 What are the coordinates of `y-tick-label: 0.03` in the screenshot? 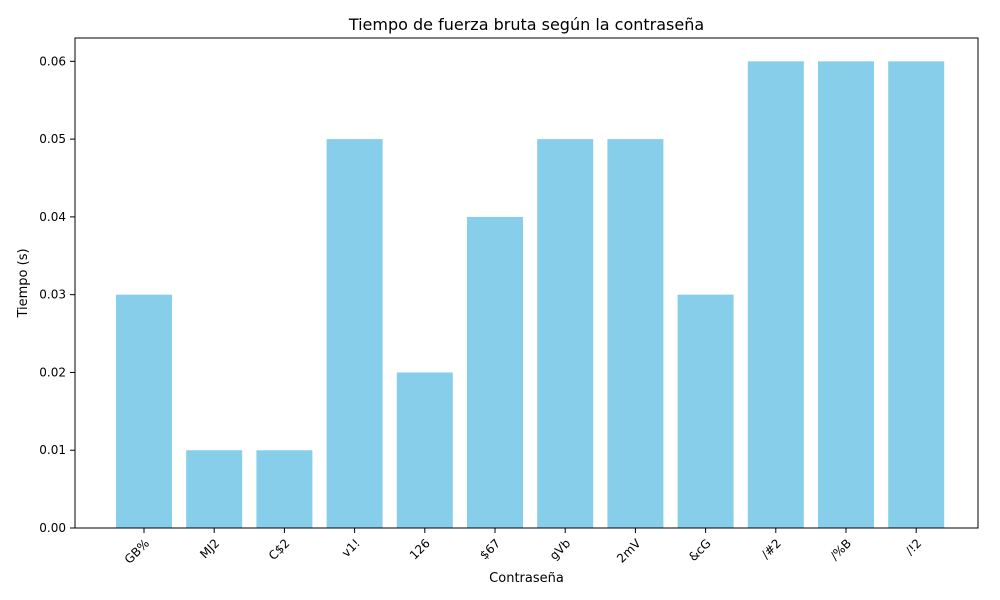 It's located at (52, 295).